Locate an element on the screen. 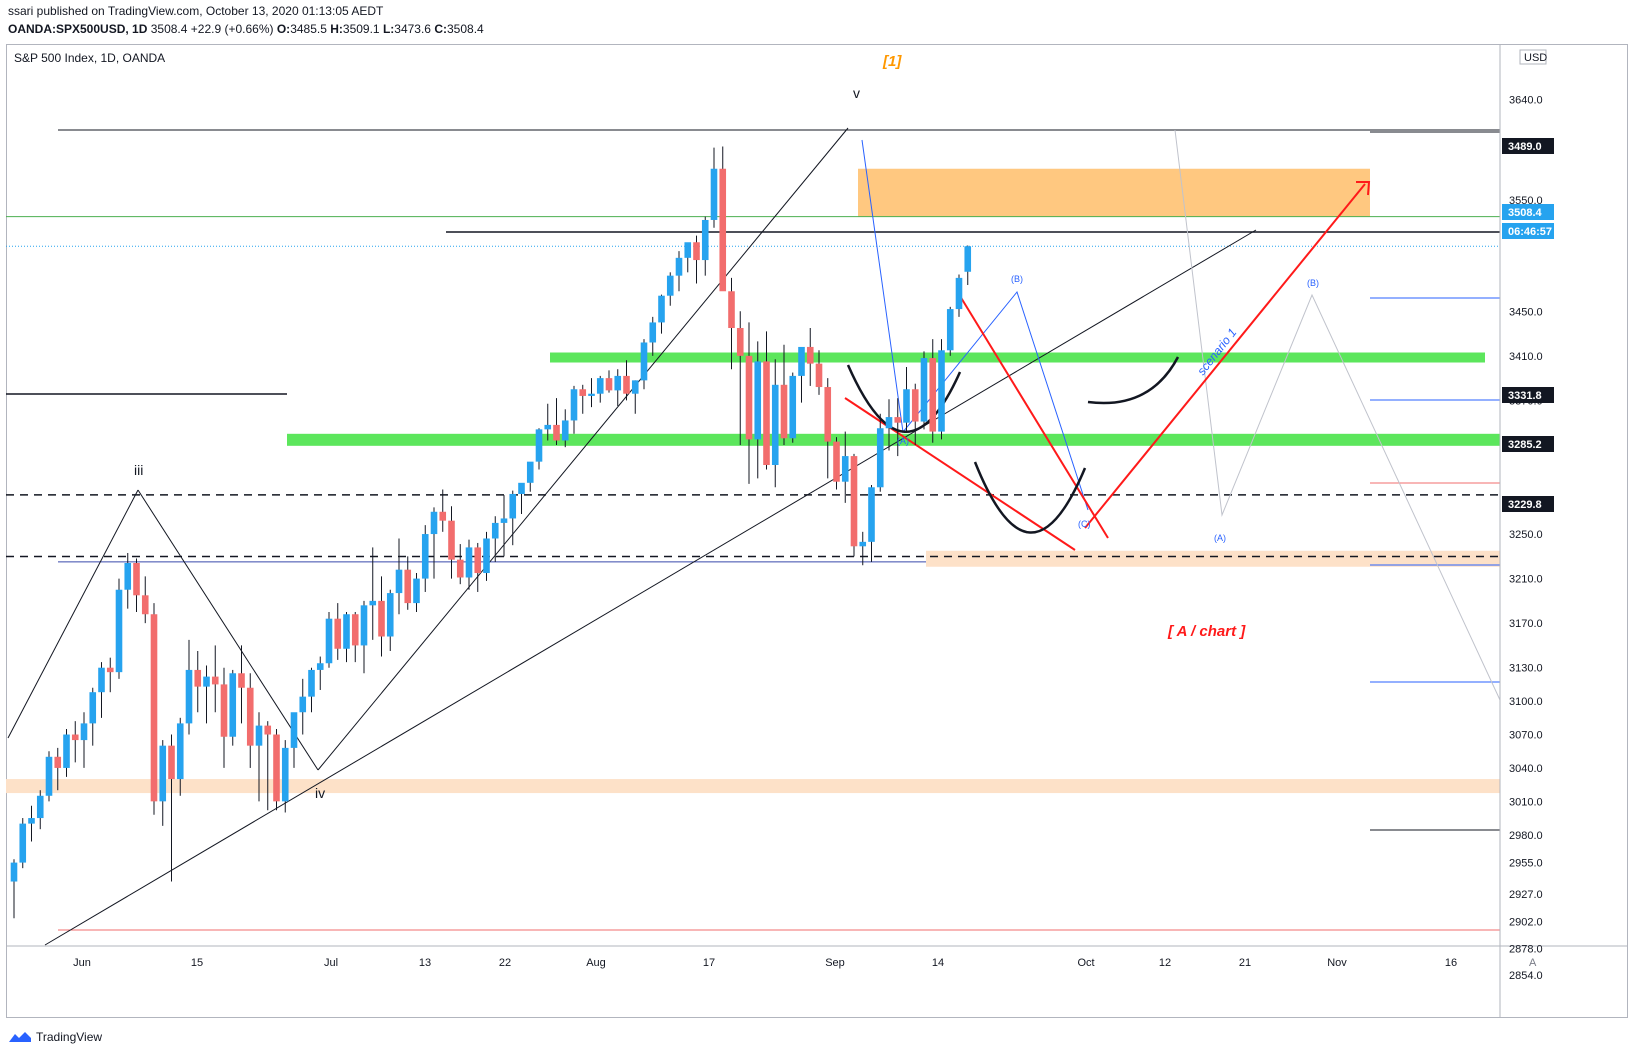  price-label-text: 3331.8 is located at coordinates (1525, 396).